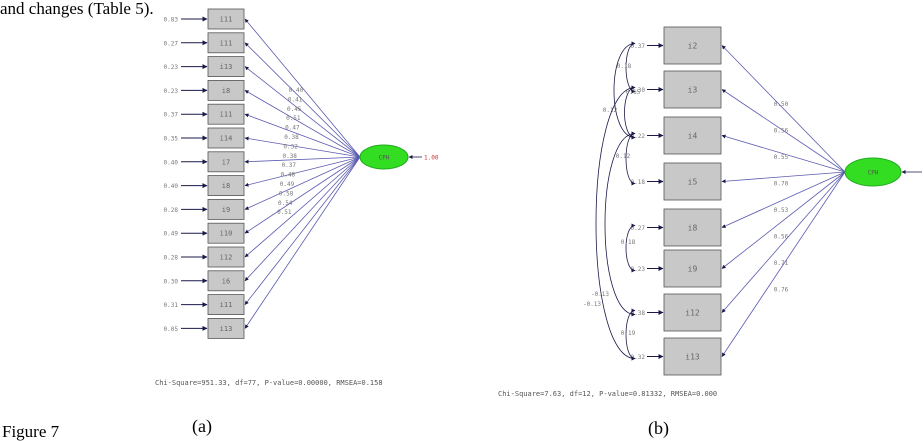 The width and height of the screenshot is (924, 441). Describe the element at coordinates (226, 162) in the screenshot. I see `panel-a-indicator-label-7: i7` at that location.